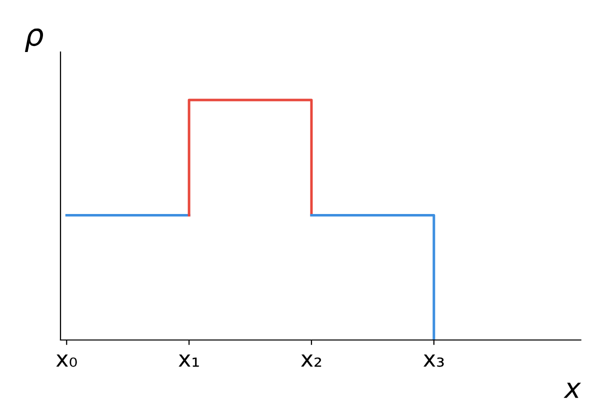 The width and height of the screenshot is (605, 400). What do you see at coordinates (34, 40) in the screenshot?
I see `y-axis-title: ρ` at bounding box center [34, 40].